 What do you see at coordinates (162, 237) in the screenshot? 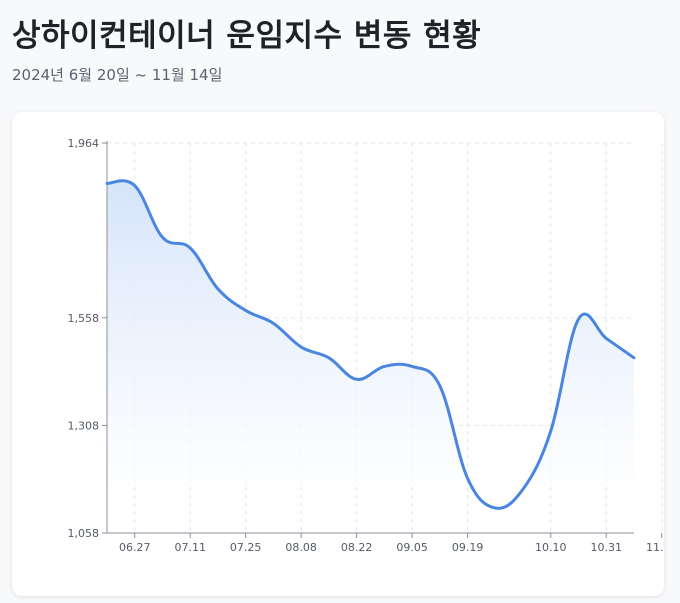
I see `data-point-07.04` at bounding box center [162, 237].